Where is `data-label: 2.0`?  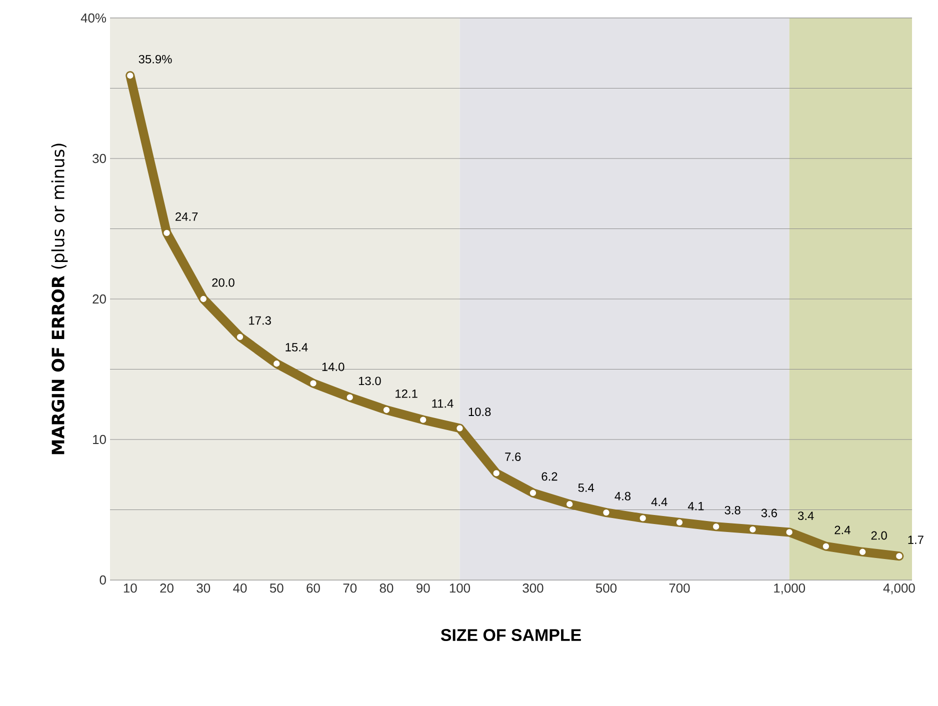 data-label: 2.0 is located at coordinates (879, 535).